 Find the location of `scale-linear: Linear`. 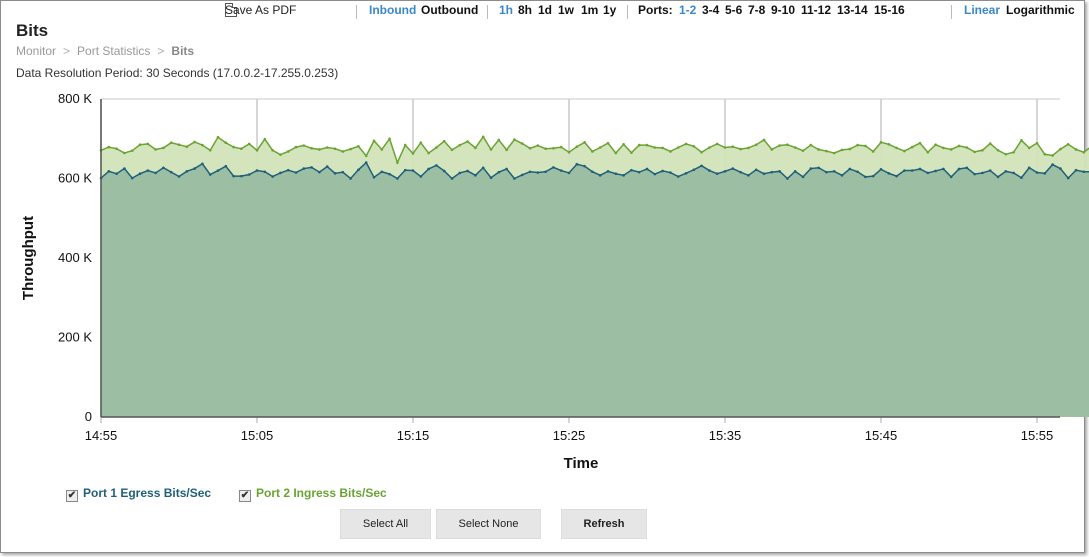

scale-linear: Linear is located at coordinates (982, 10).